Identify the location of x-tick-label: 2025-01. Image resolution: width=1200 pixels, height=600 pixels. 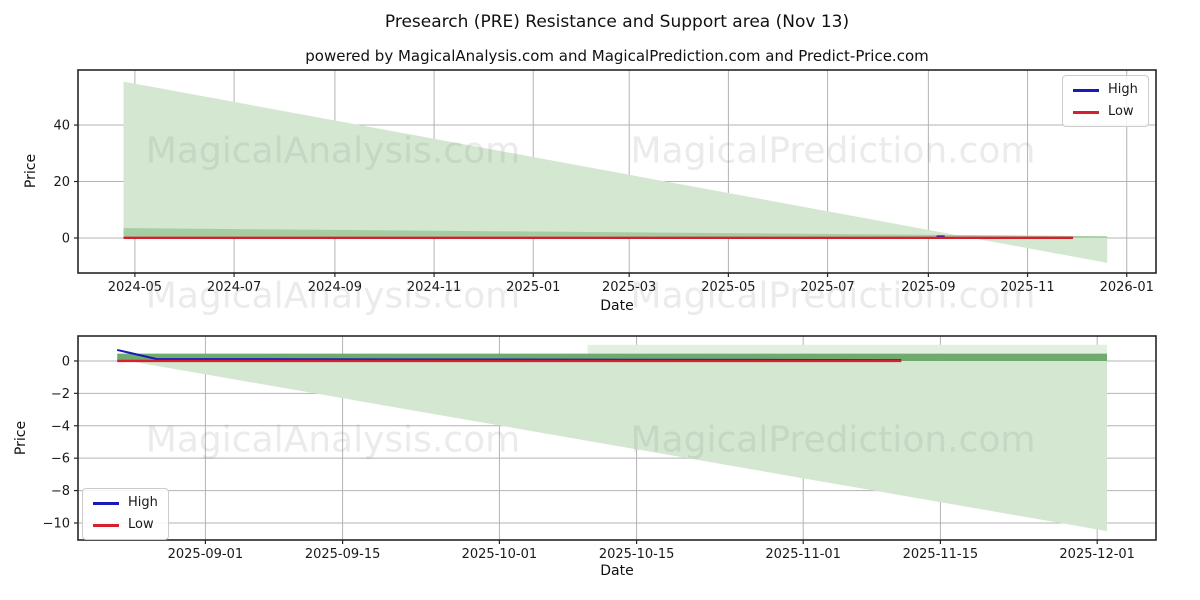
(533, 287).